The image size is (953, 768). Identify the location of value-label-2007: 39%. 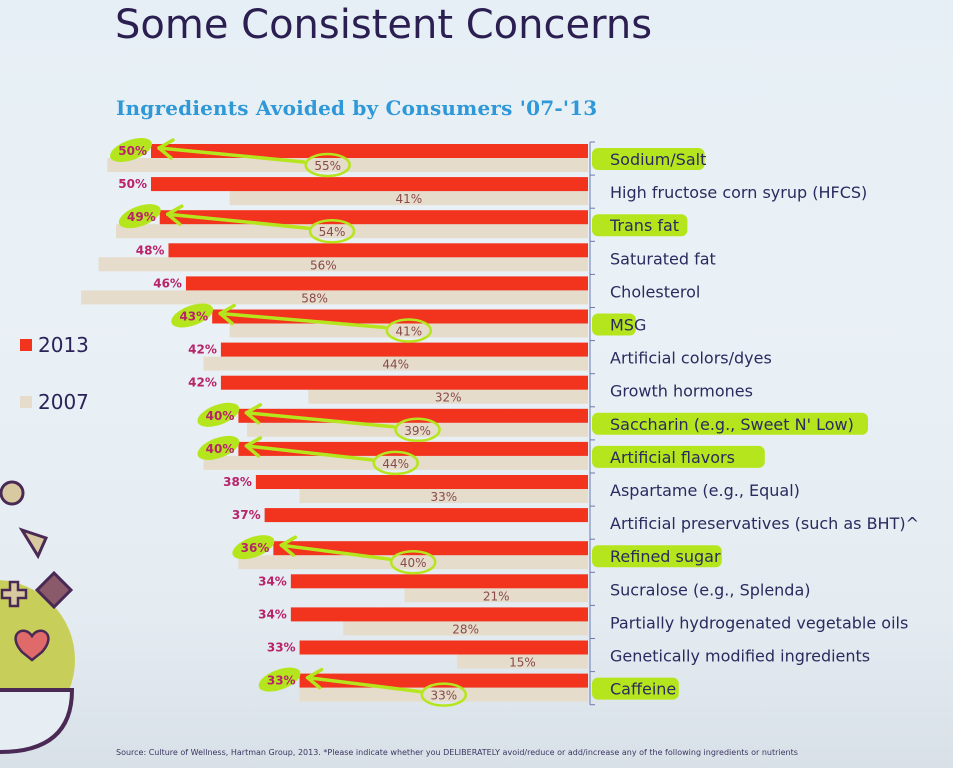
(417, 431).